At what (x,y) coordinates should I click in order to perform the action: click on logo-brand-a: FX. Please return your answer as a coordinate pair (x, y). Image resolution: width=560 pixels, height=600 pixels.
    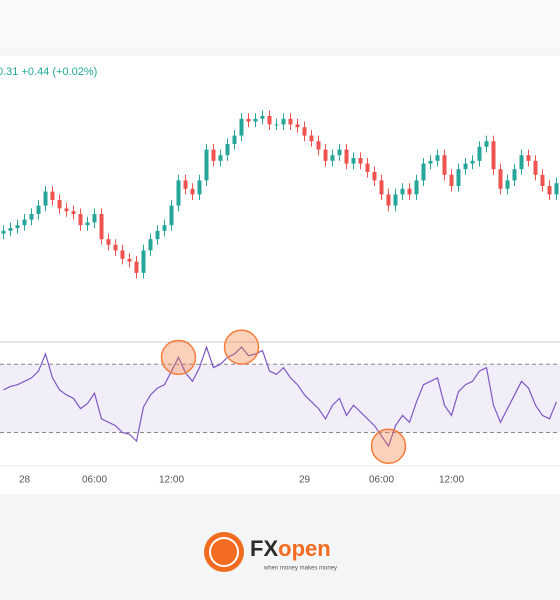
    Looking at the image, I should click on (264, 548).